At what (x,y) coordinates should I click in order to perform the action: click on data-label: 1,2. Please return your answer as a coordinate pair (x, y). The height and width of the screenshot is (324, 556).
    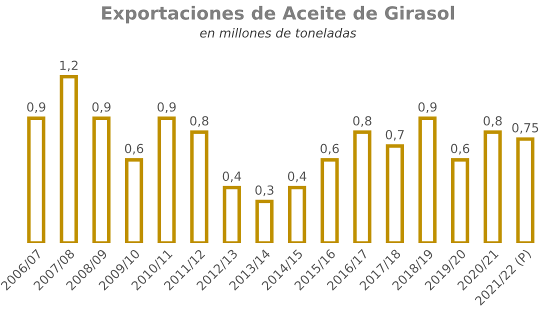
    Looking at the image, I should click on (69, 66).